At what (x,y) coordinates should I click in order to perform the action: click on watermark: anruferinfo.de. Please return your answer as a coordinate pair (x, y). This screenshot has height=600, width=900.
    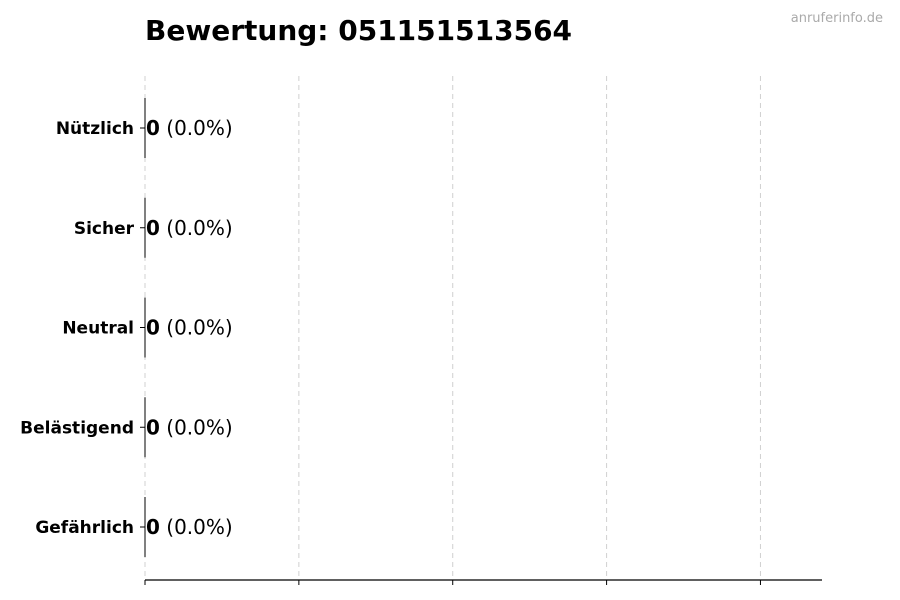
    Looking at the image, I should click on (837, 18).